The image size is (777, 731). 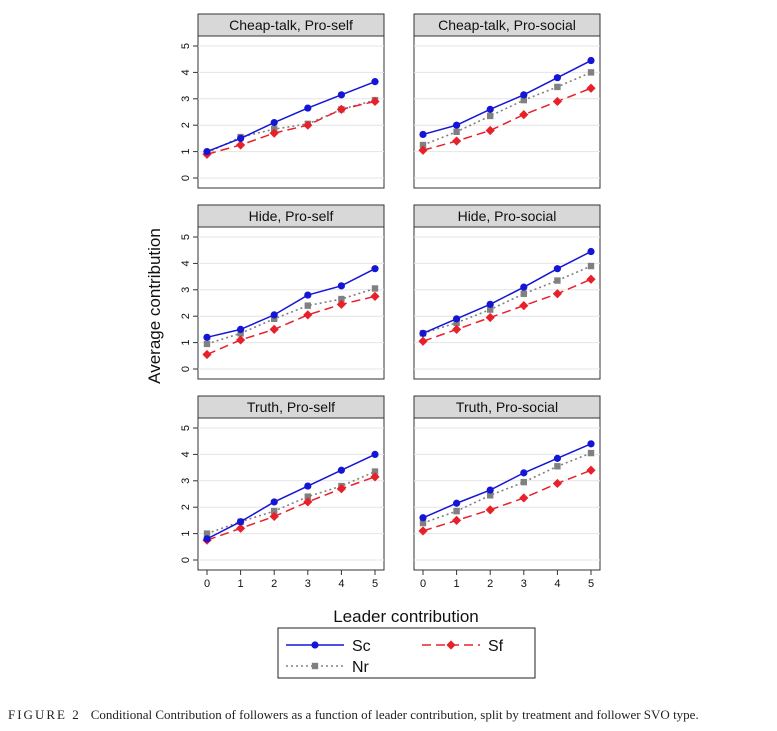 I want to click on panel-1: Cheap-talk, Pro-social, so click(x=507, y=101).